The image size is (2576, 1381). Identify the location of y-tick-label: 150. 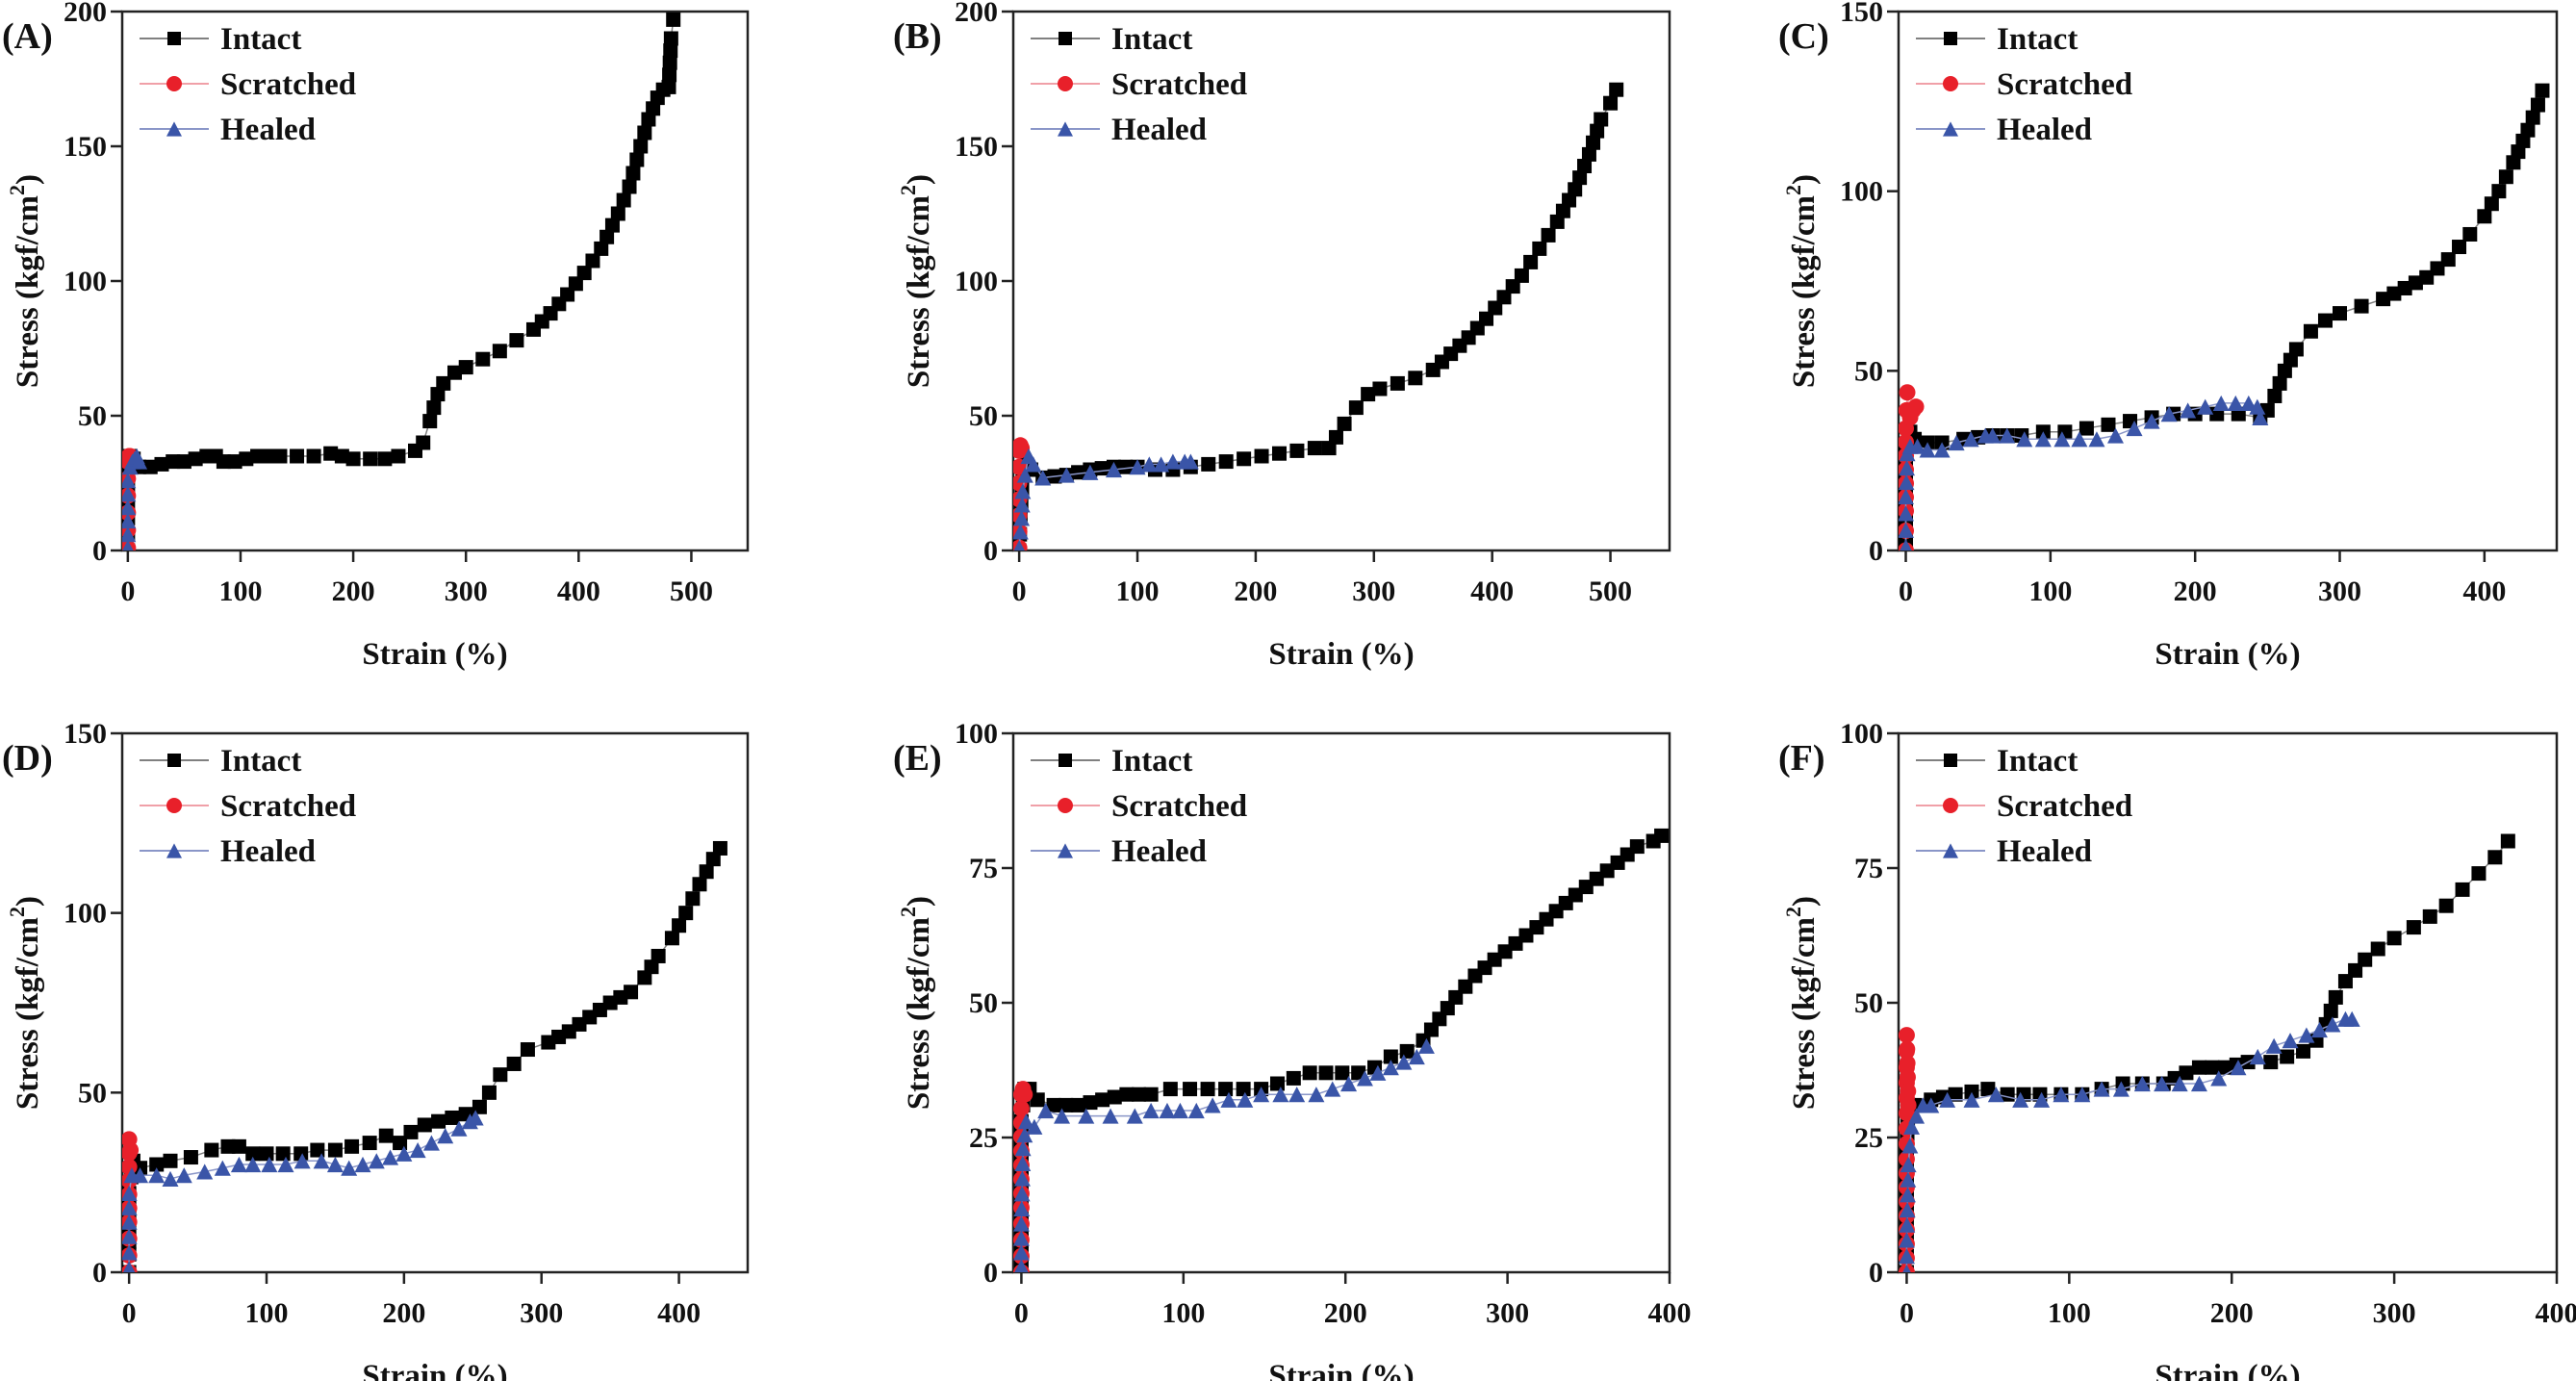
(85, 734).